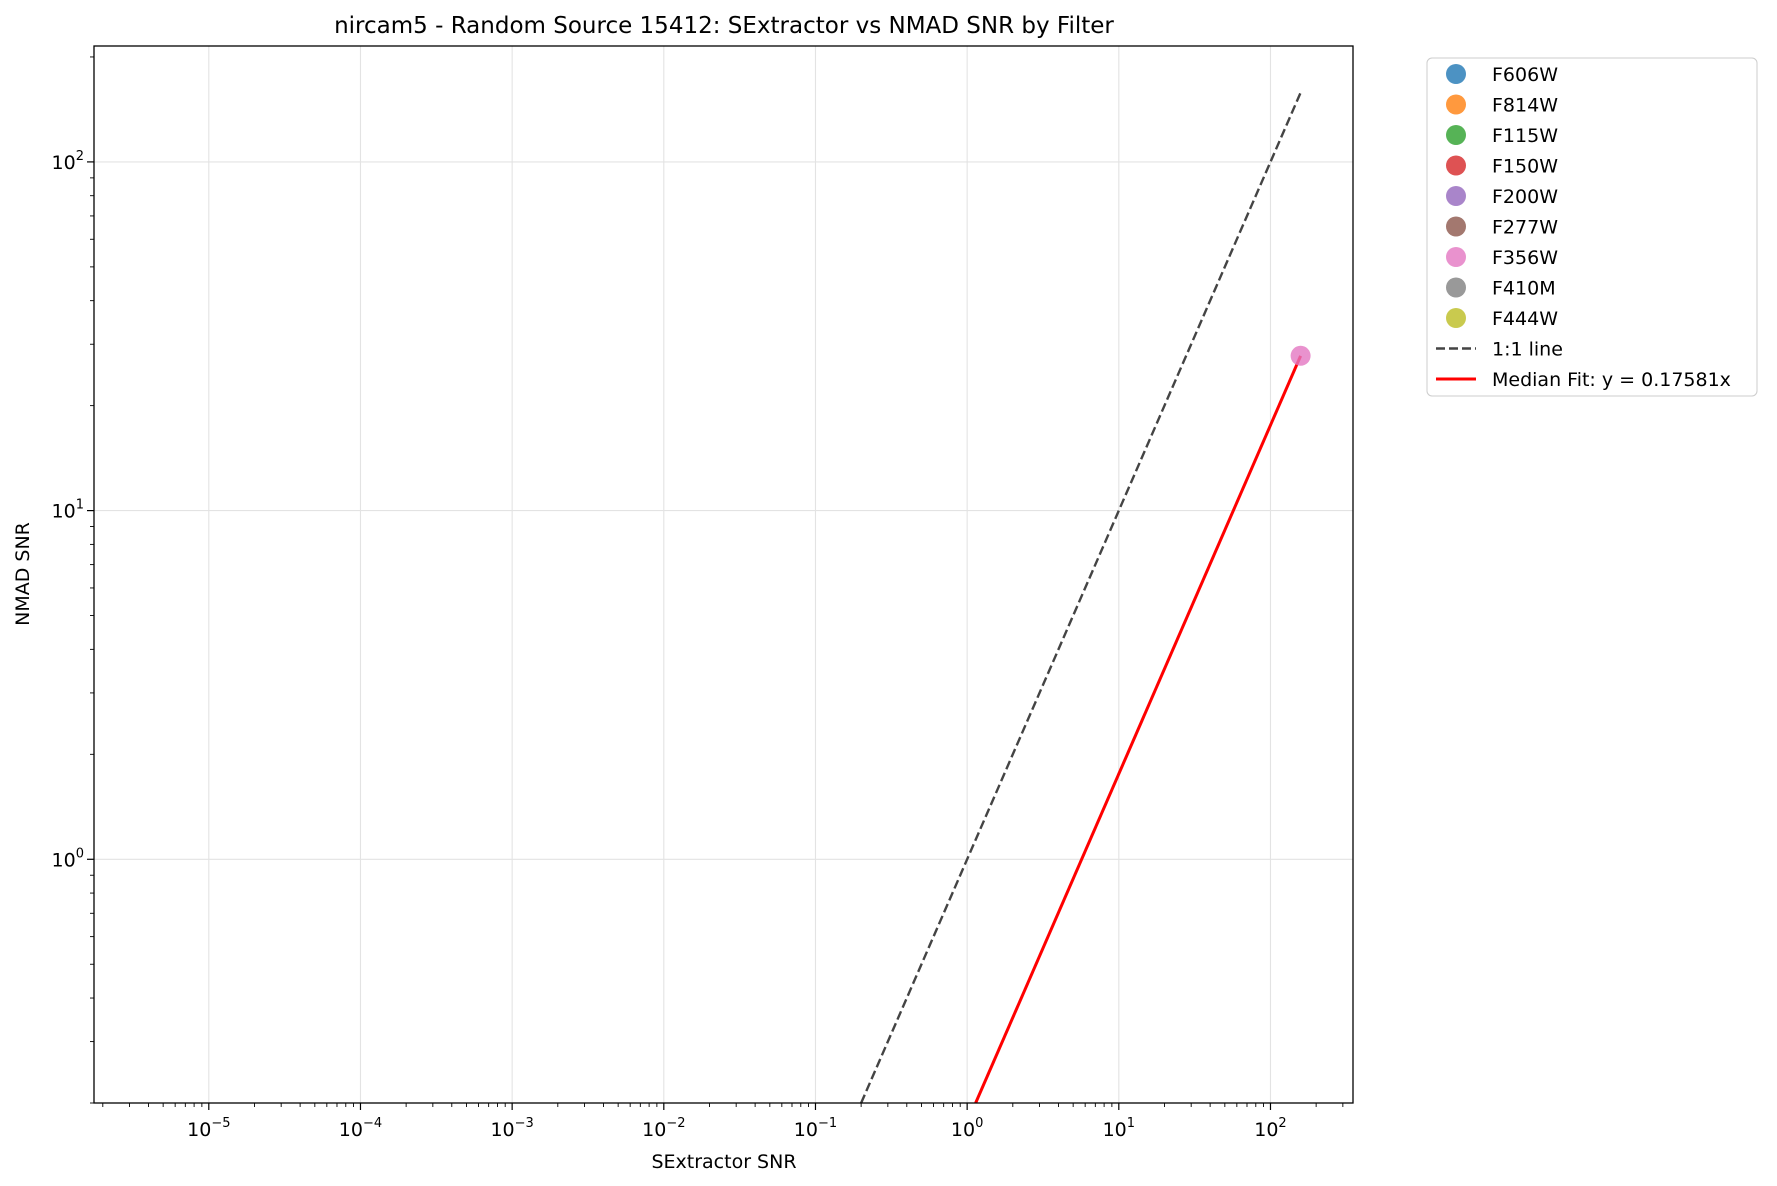 Image resolution: width=1777 pixels, height=1186 pixels. I want to click on x-tick-label: 10⁻³, so click(511, 1128).